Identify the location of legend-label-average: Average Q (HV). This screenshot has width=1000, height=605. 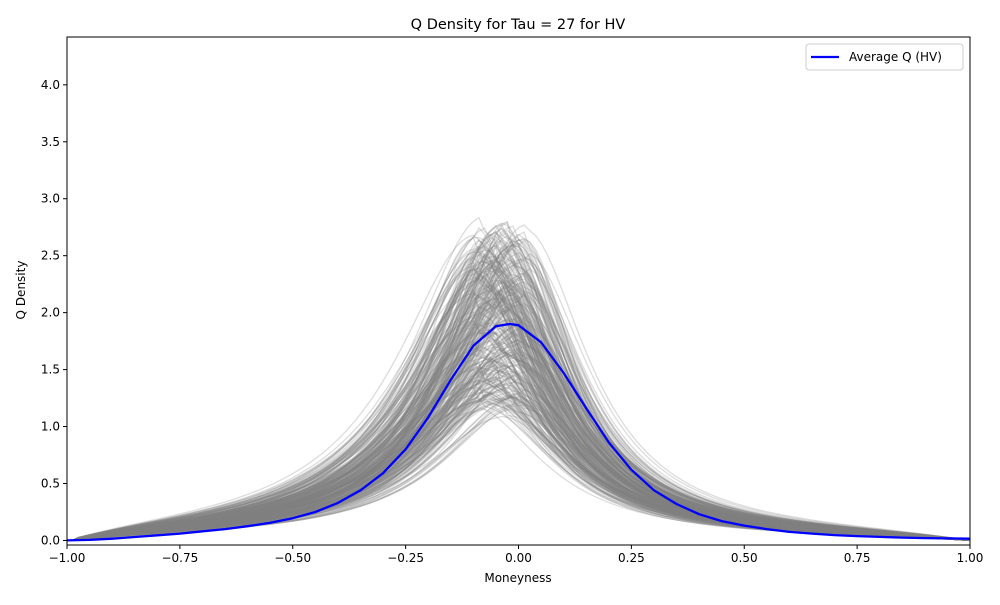
(895, 57).